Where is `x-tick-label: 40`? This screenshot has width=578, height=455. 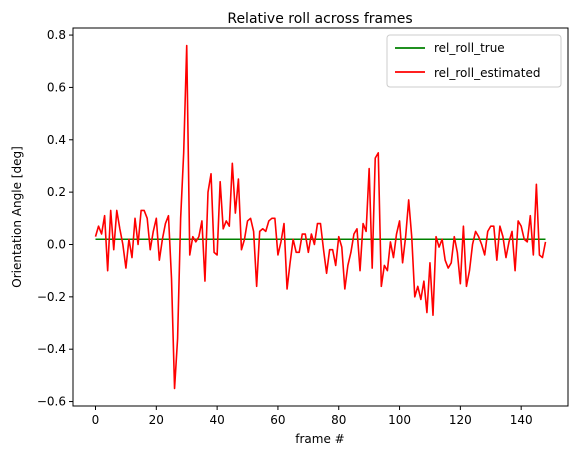 x-tick-label: 40 is located at coordinates (216, 420).